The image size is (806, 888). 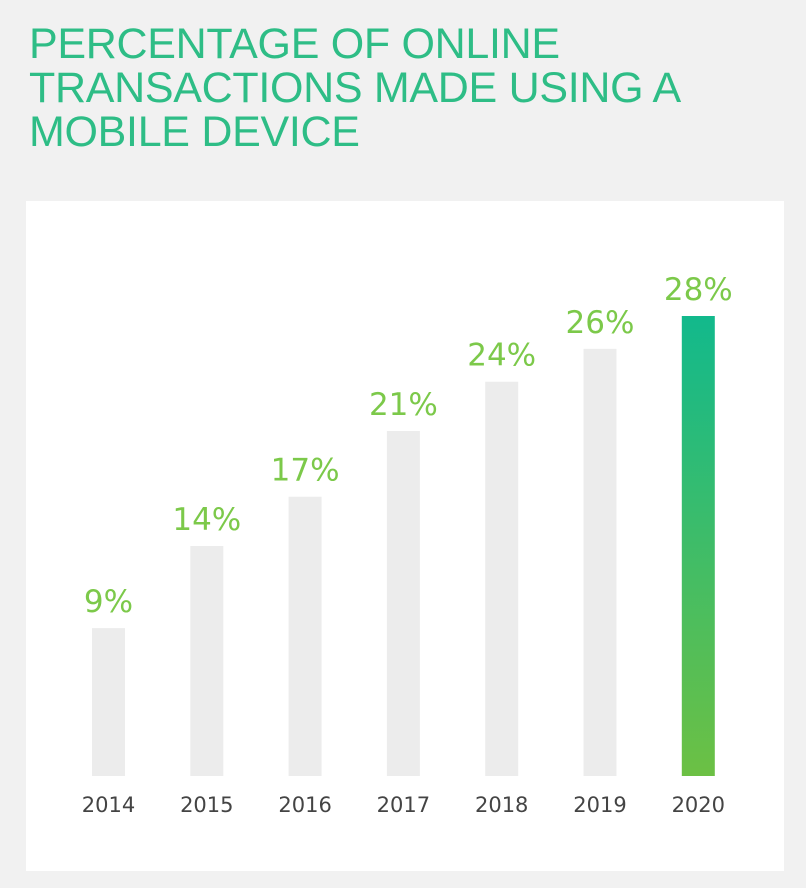 I want to click on x-tick-label-2016: 2016, so click(x=304, y=805).